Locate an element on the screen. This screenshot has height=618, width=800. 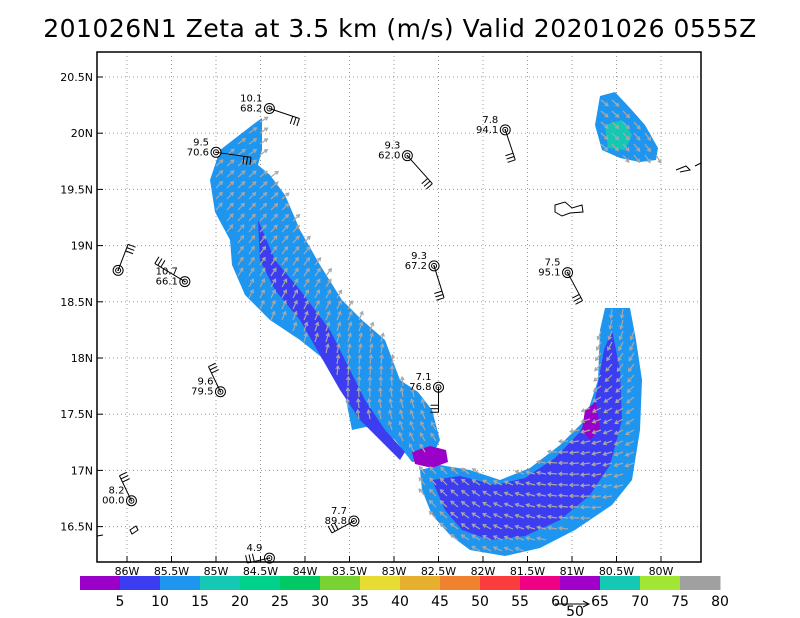
colorbar-label: 80 is located at coordinates (720, 602).